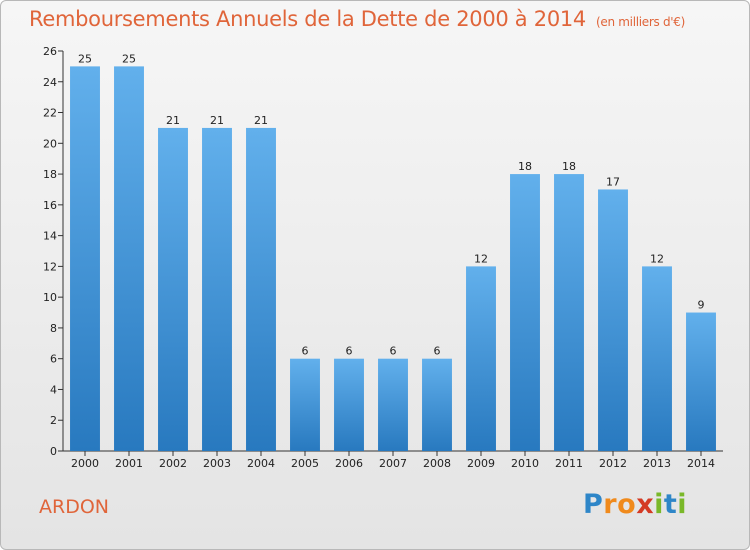 This screenshot has width=750, height=550. I want to click on x-tick-label: 2002, so click(173, 463).